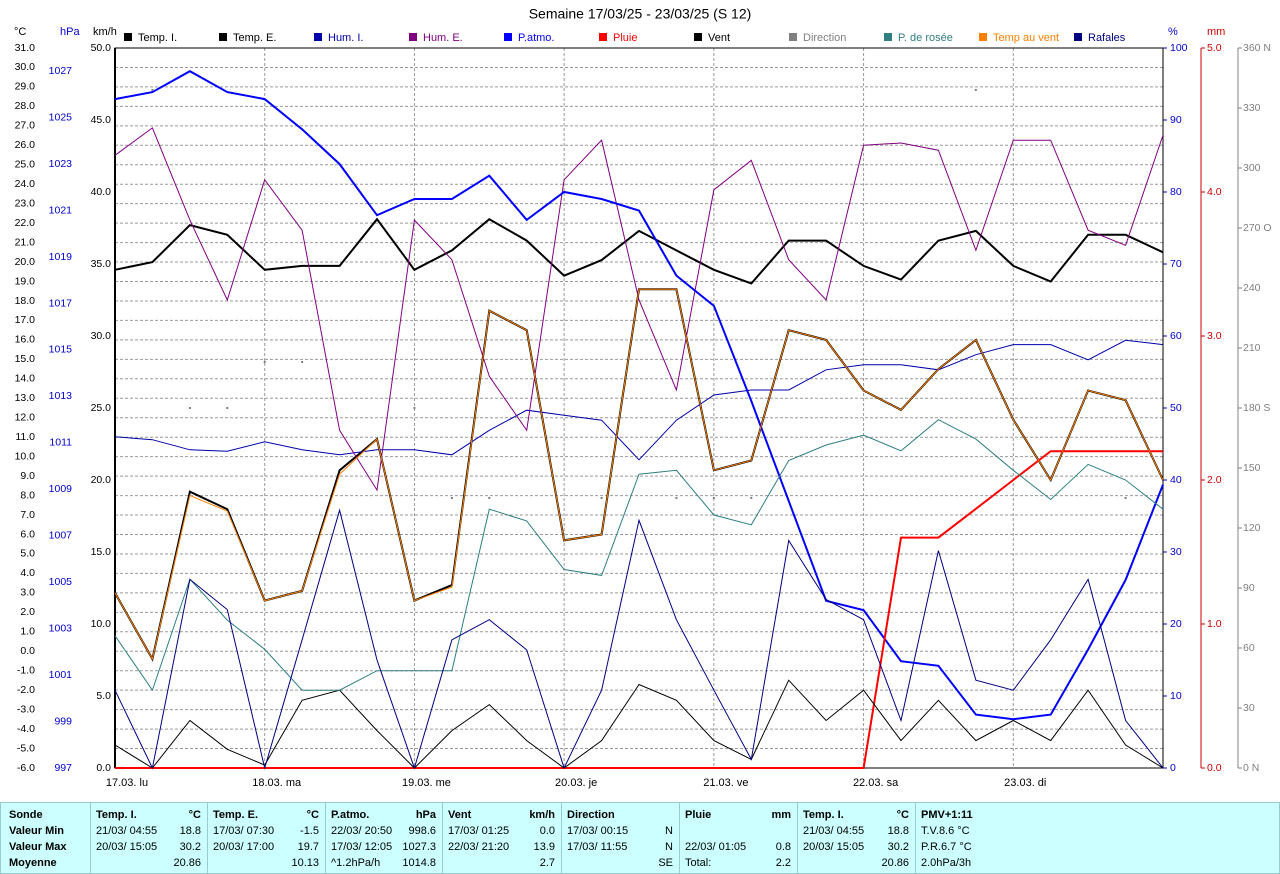 The width and height of the screenshot is (1280, 874). What do you see at coordinates (419, 847) in the screenshot?
I see `summary-cell: 1027.3` at bounding box center [419, 847].